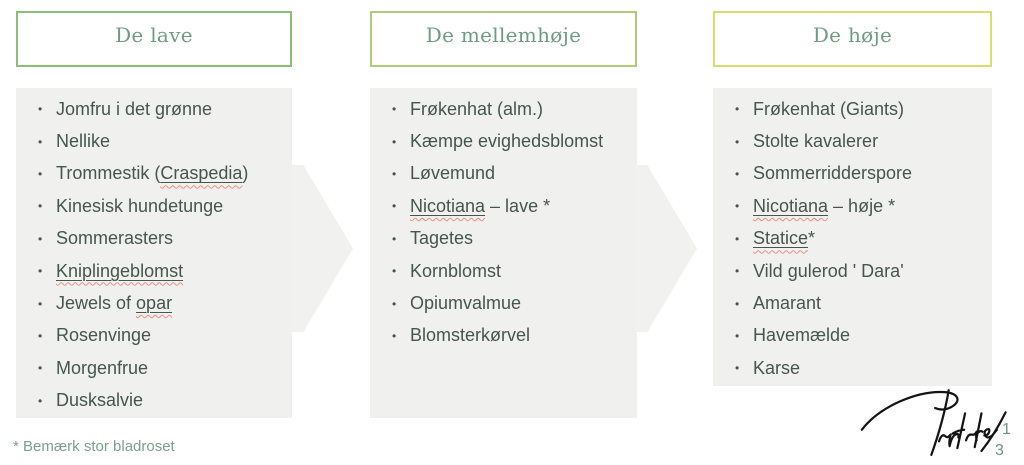 The width and height of the screenshot is (1024, 465). I want to click on column-title: De lave, so click(154, 35).